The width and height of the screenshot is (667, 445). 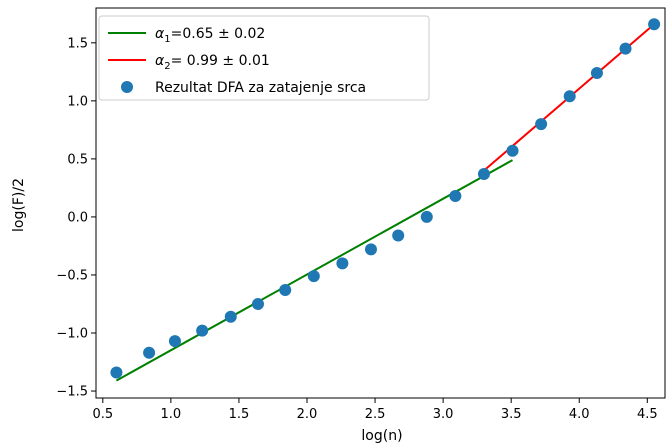 What do you see at coordinates (307, 414) in the screenshot?
I see `x-tick-label: 2.0` at bounding box center [307, 414].